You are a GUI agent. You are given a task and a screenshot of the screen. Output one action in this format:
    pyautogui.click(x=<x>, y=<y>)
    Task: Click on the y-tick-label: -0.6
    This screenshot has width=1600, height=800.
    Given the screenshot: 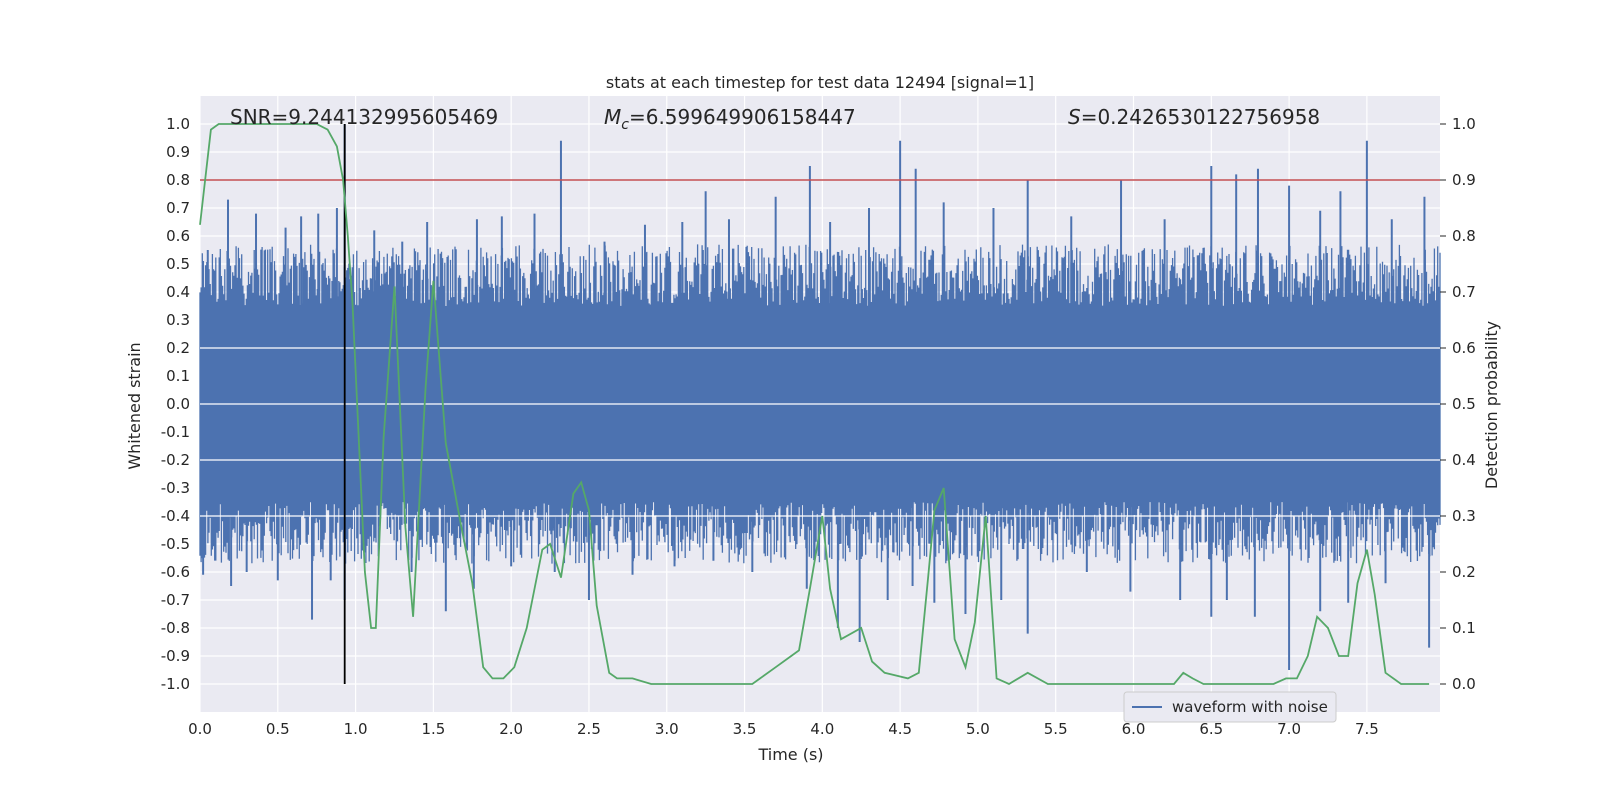 What is the action you would take?
    pyautogui.click(x=175, y=572)
    